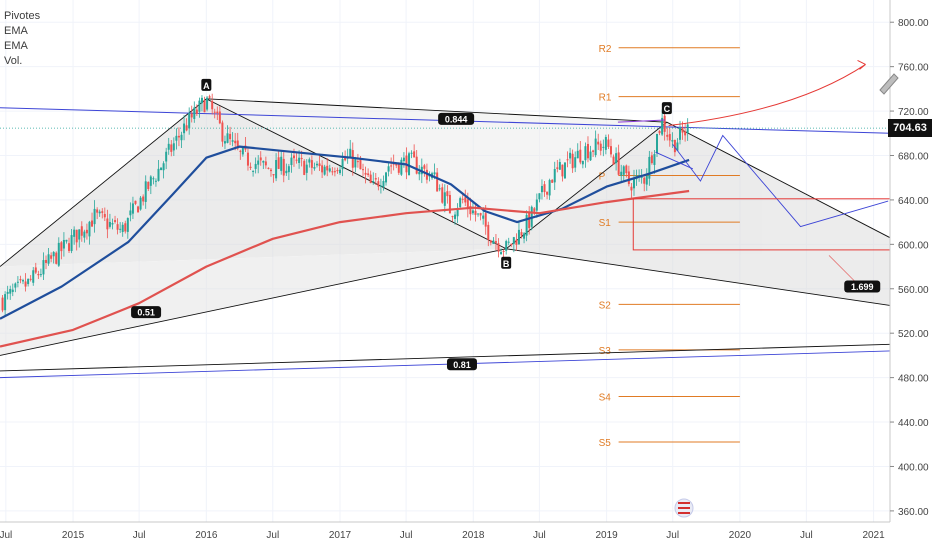 The height and width of the screenshot is (550, 932). I want to click on x-tick-label: 2017, so click(340, 535).